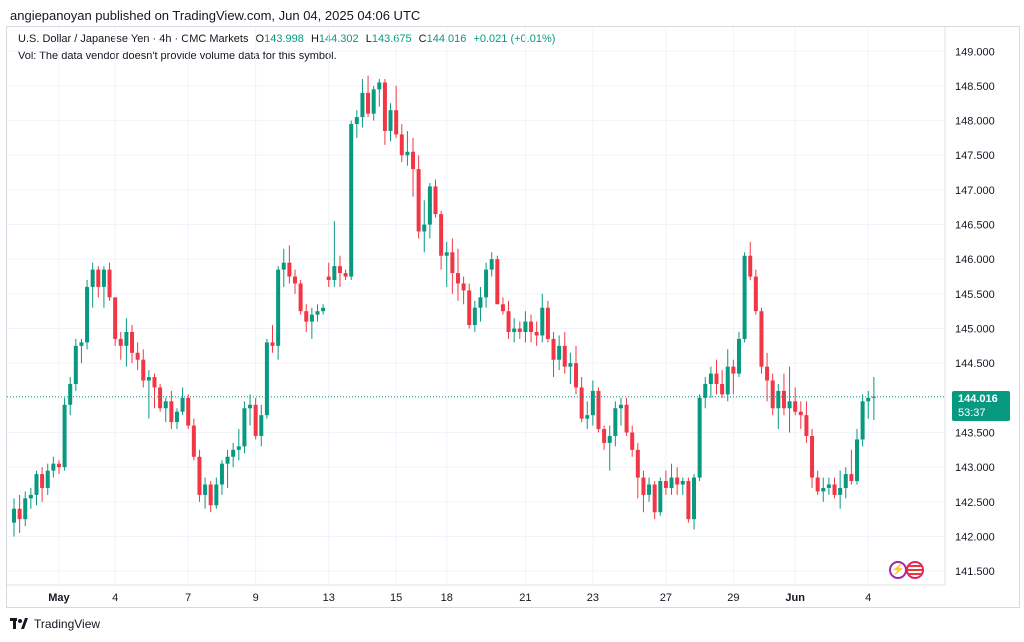  I want to click on footer-brand: TradingView, so click(55, 624).